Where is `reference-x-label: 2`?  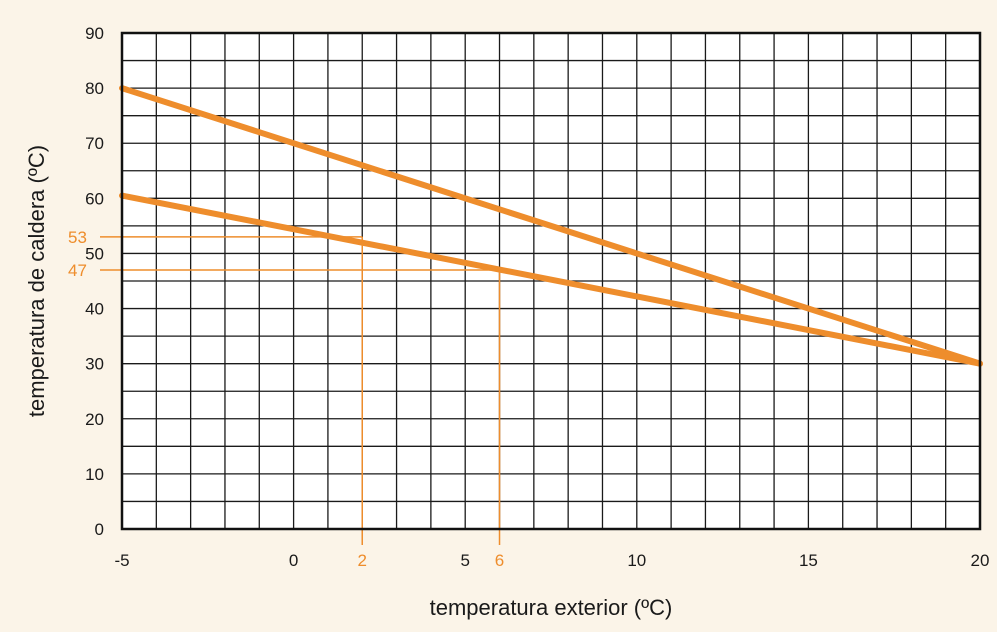 reference-x-label: 2 is located at coordinates (362, 560).